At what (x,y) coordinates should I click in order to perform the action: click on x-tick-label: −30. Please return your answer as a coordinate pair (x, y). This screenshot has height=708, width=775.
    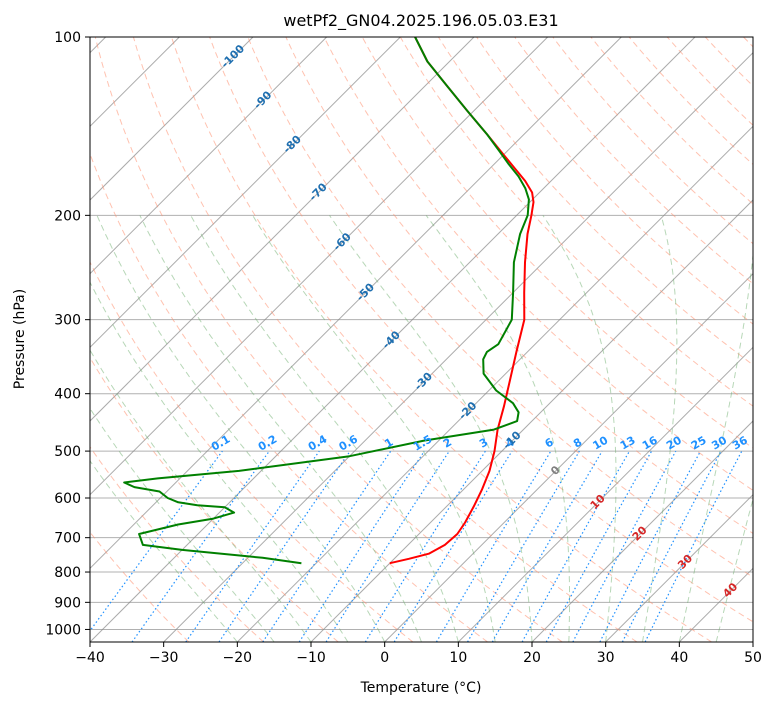
    Looking at the image, I should click on (164, 658).